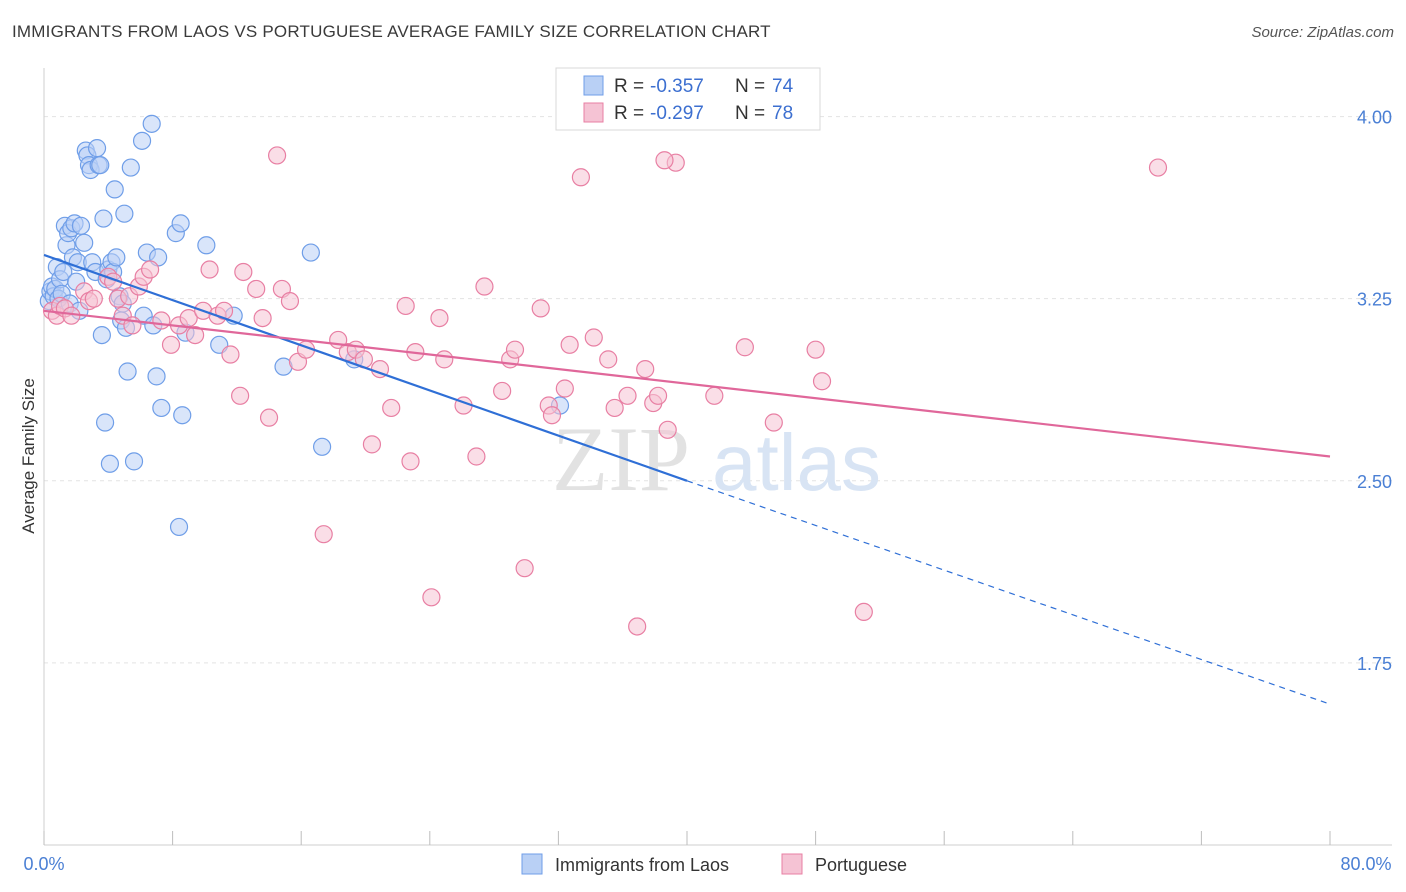  I want to click on watermark: ZIP atlas, so click(716, 459).